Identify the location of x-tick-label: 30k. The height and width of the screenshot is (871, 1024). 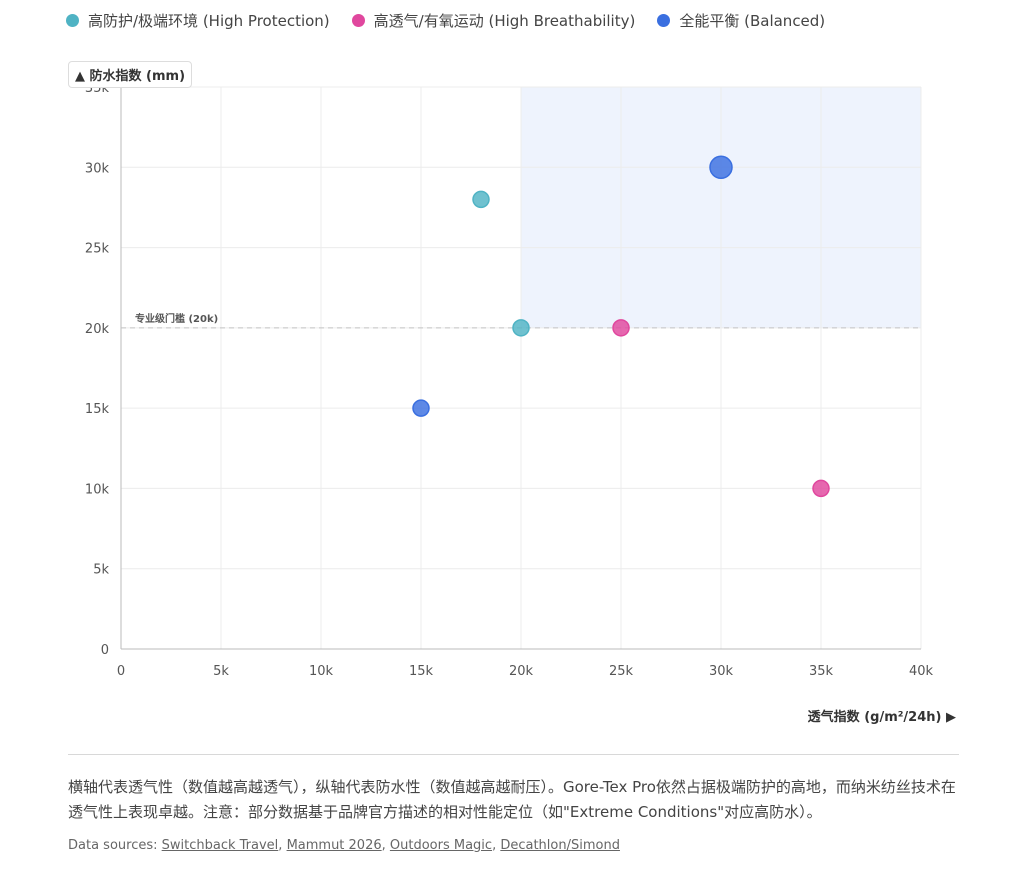
(721, 671).